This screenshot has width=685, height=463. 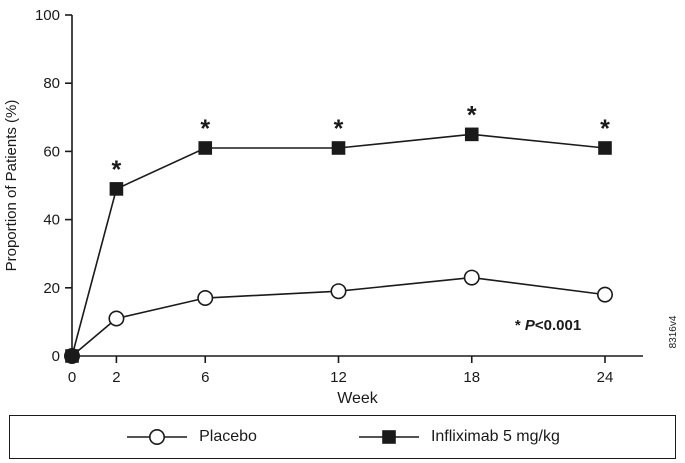 What do you see at coordinates (495, 436) in the screenshot?
I see `legend-label-infliximab: Infliximab 5 mg/kg` at bounding box center [495, 436].